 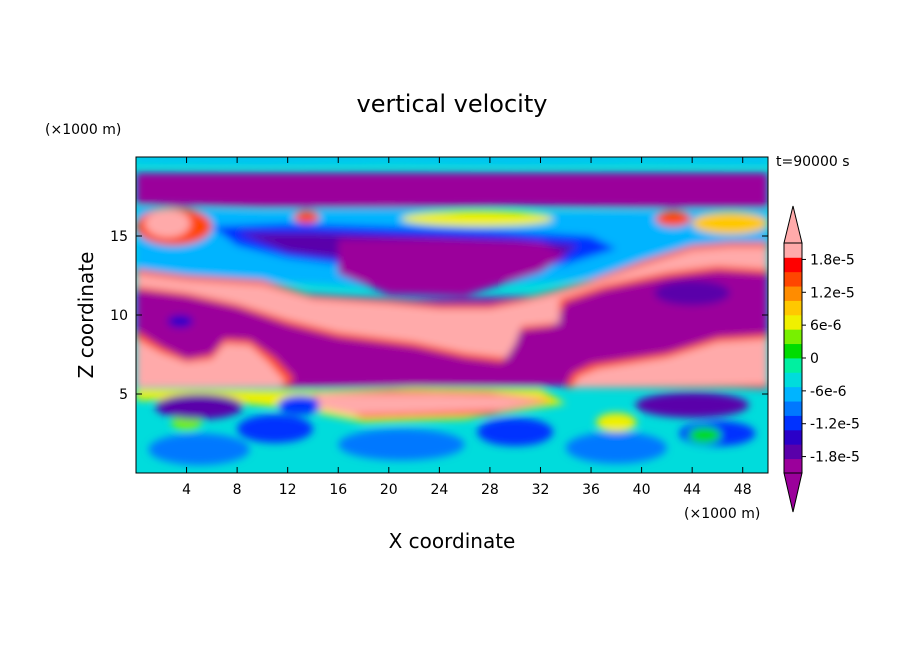 I want to click on field-top-edge, so click(x=452, y=160).